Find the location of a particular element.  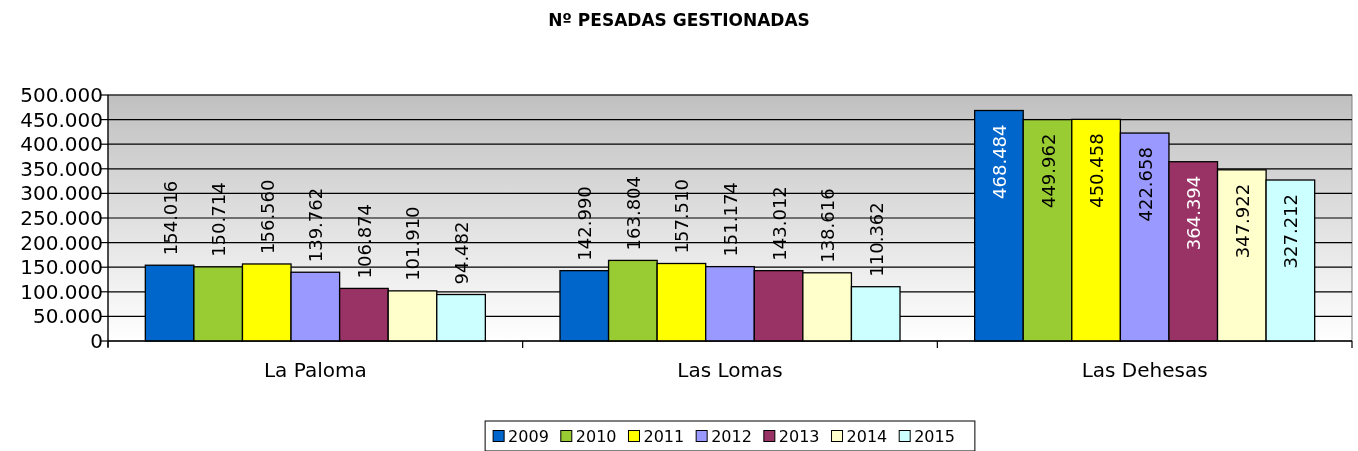

legend-label: 2015 is located at coordinates (934, 436).